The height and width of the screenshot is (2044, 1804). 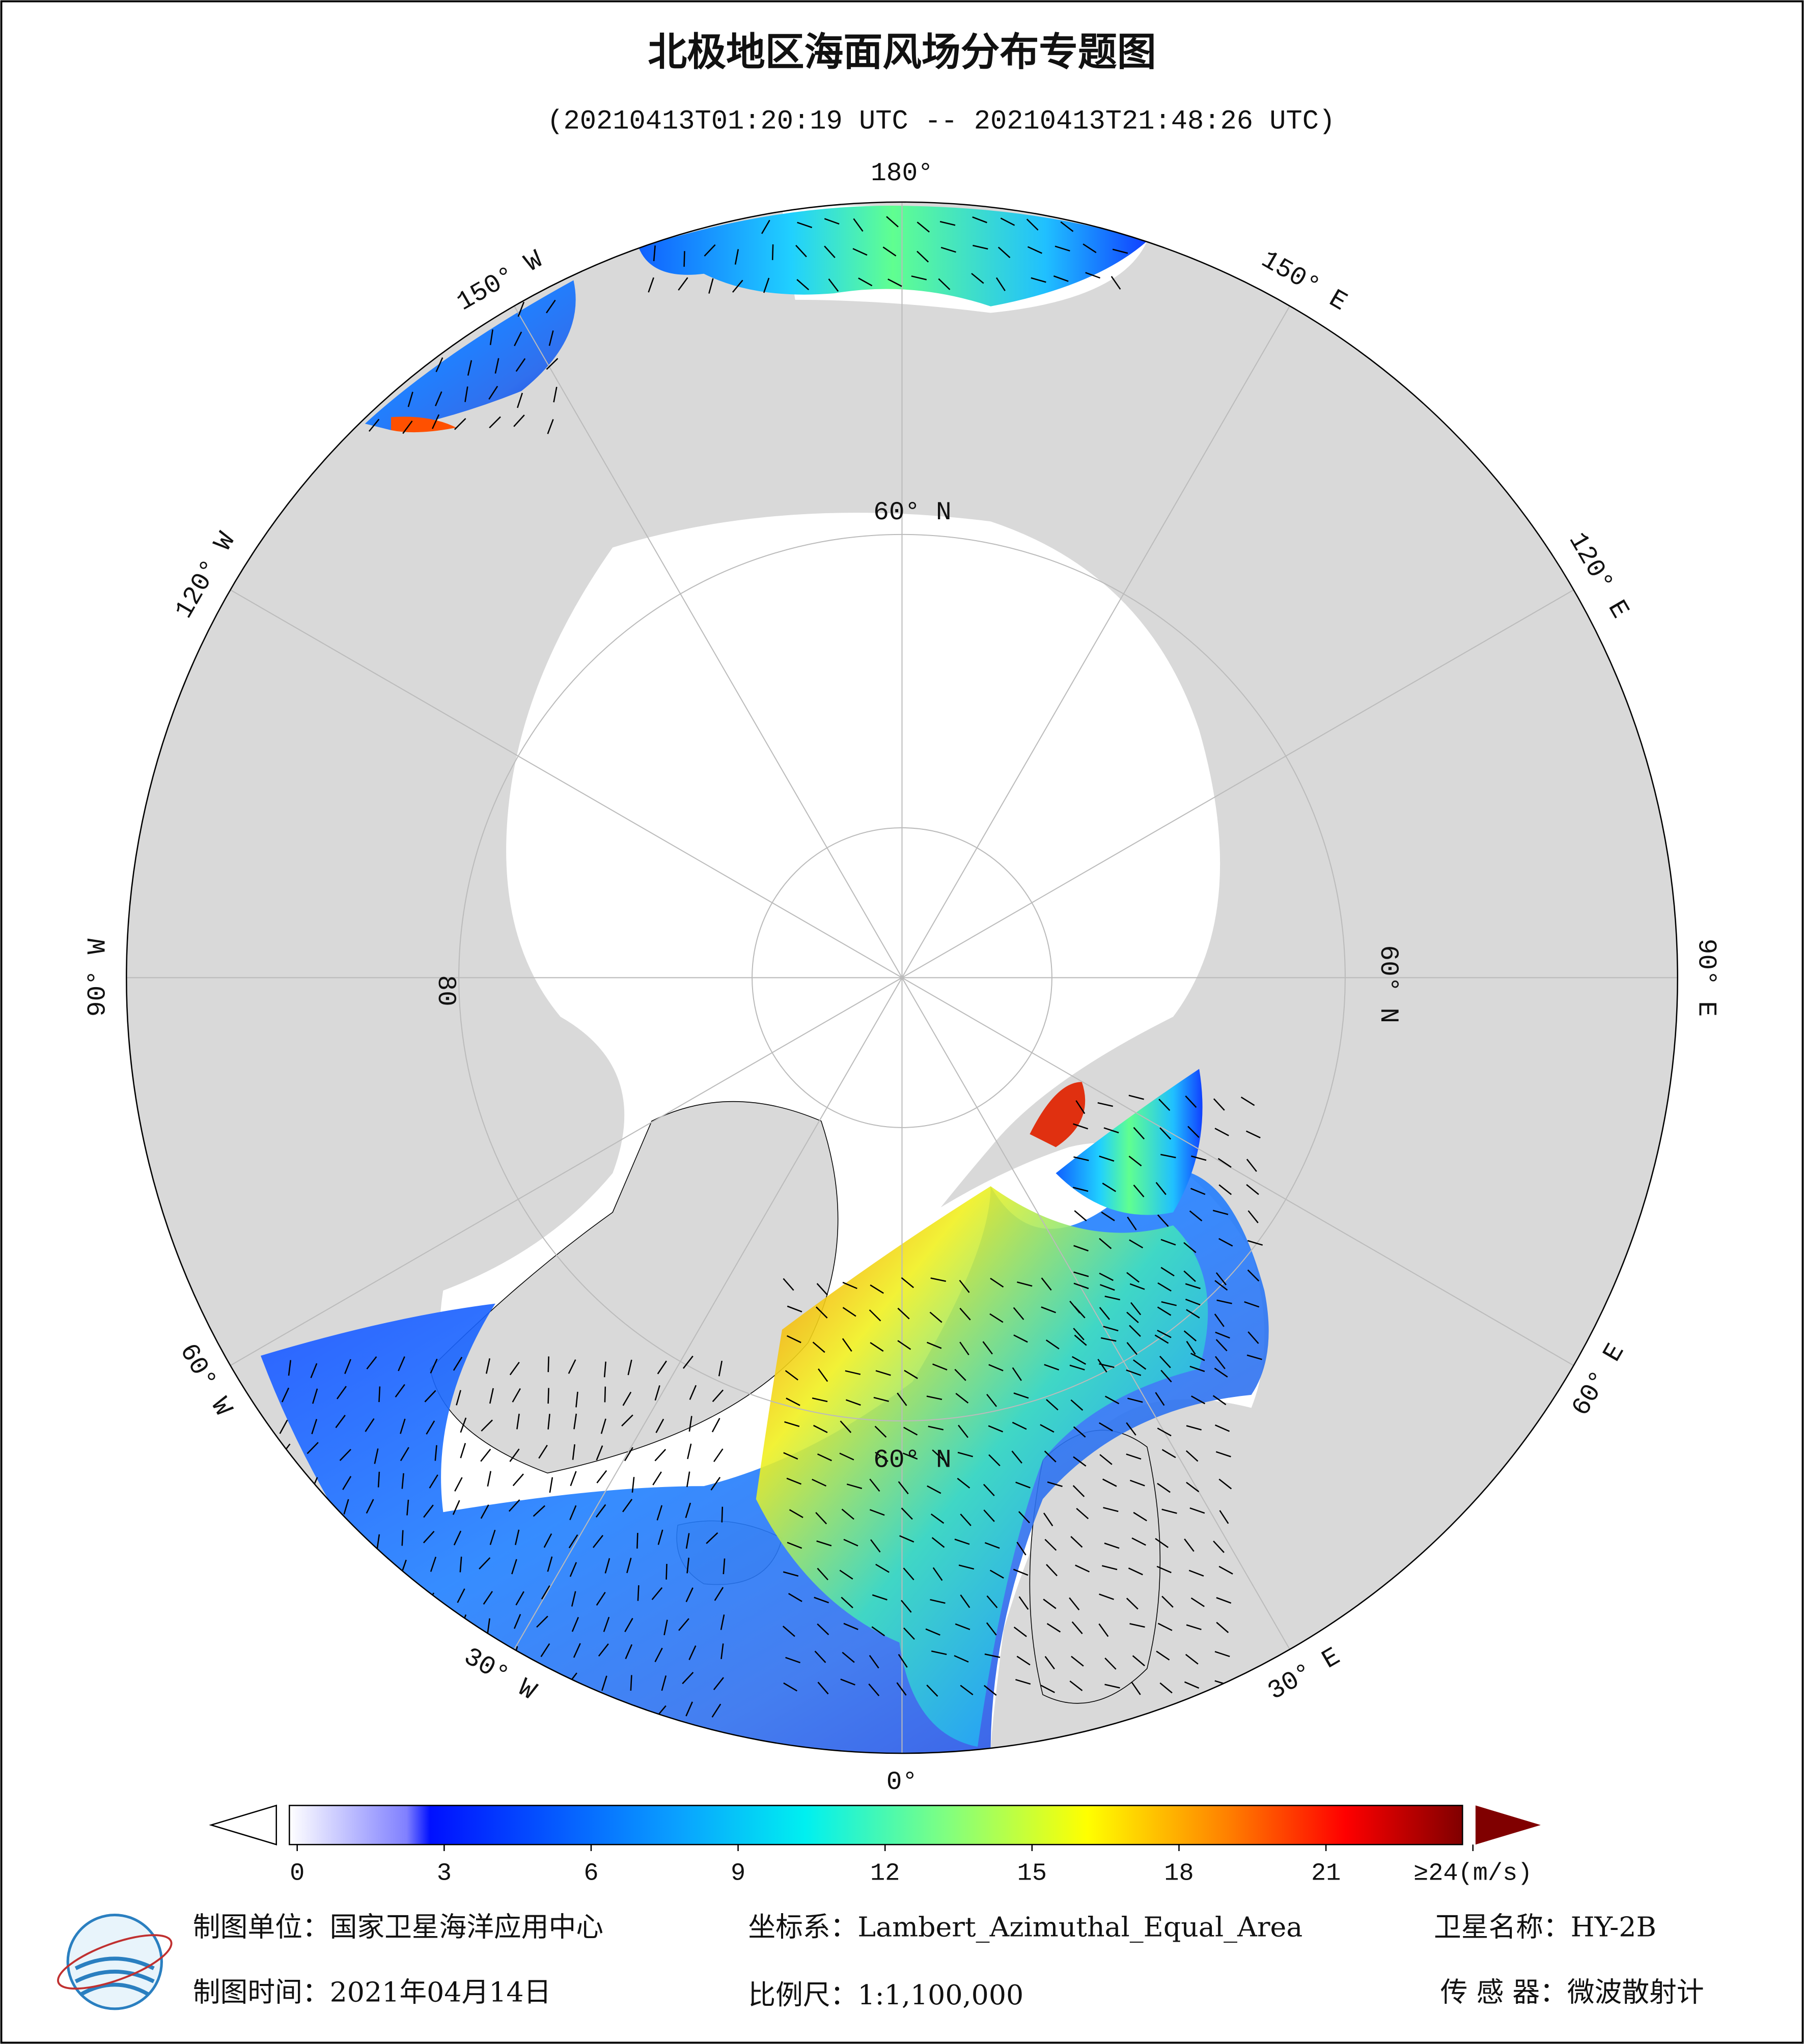 What do you see at coordinates (1025, 1927) in the screenshot?
I see `footer-crs: 坐标系：Lambert_Azimuthal_Equal_Area` at bounding box center [1025, 1927].